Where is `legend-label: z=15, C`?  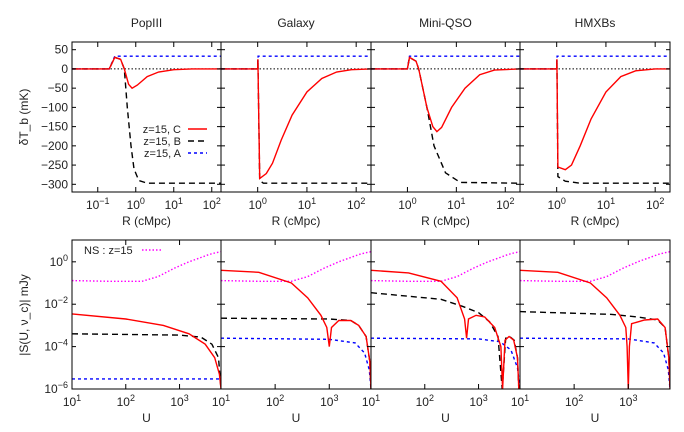
legend-label: z=15, C is located at coordinates (162, 130).